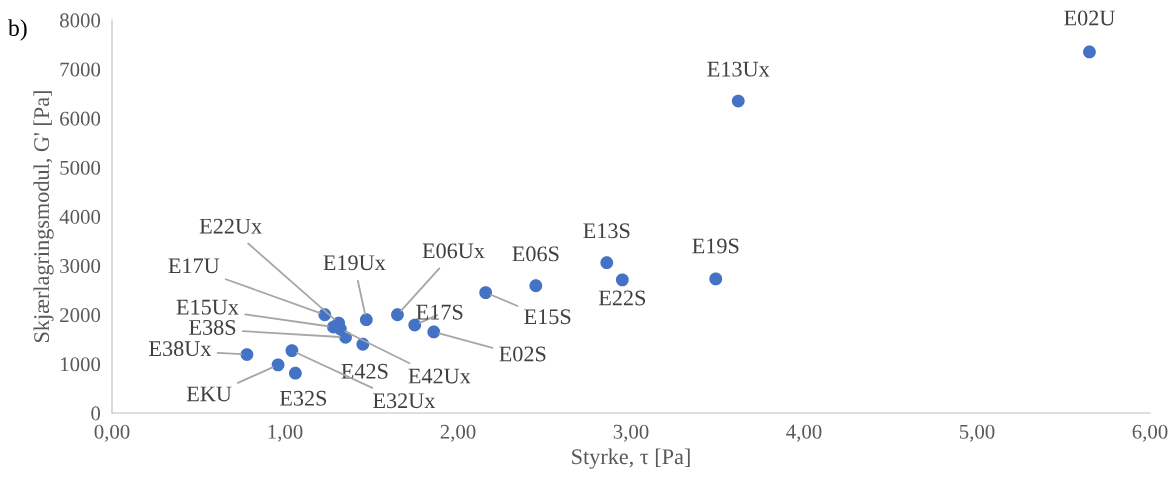 The image size is (1174, 493). Describe the element at coordinates (80, 69) in the screenshot. I see `y-tick-label: 7000` at that location.